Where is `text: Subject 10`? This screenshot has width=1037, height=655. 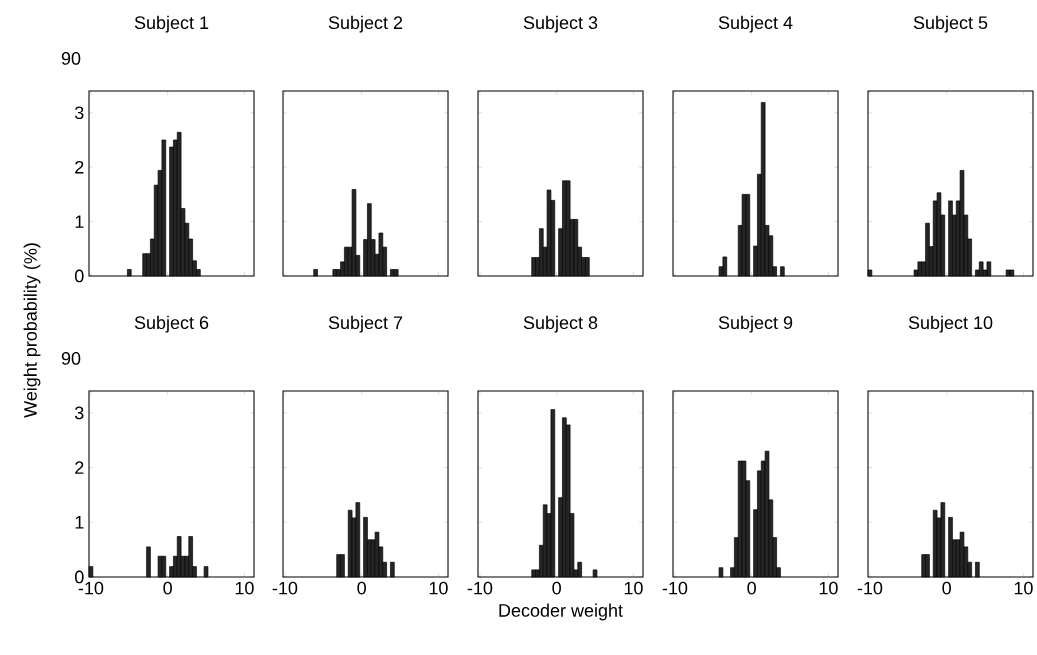 text: Subject 10 is located at coordinates (950, 324).